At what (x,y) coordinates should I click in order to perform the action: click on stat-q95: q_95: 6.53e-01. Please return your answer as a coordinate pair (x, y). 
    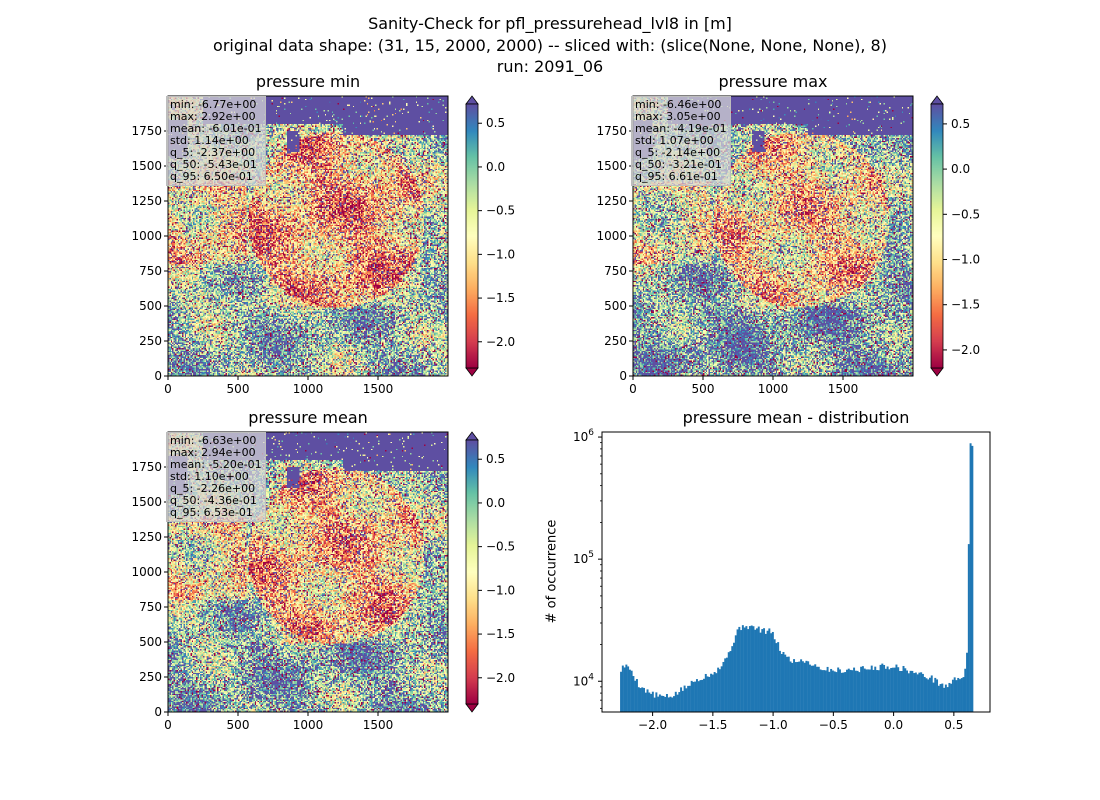
    Looking at the image, I should click on (211, 512).